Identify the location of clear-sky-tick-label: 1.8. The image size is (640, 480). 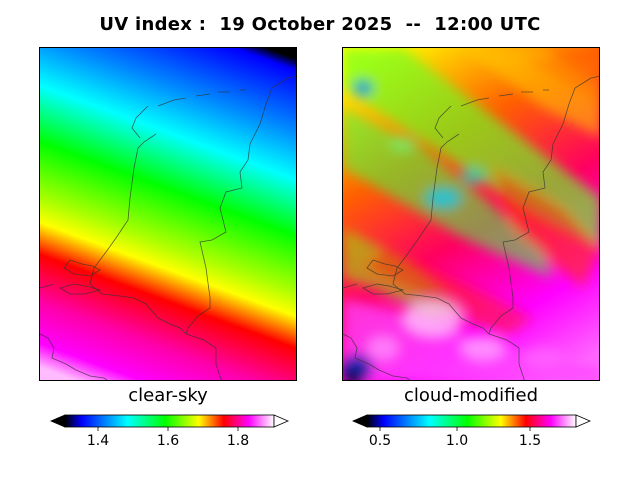
(238, 441).